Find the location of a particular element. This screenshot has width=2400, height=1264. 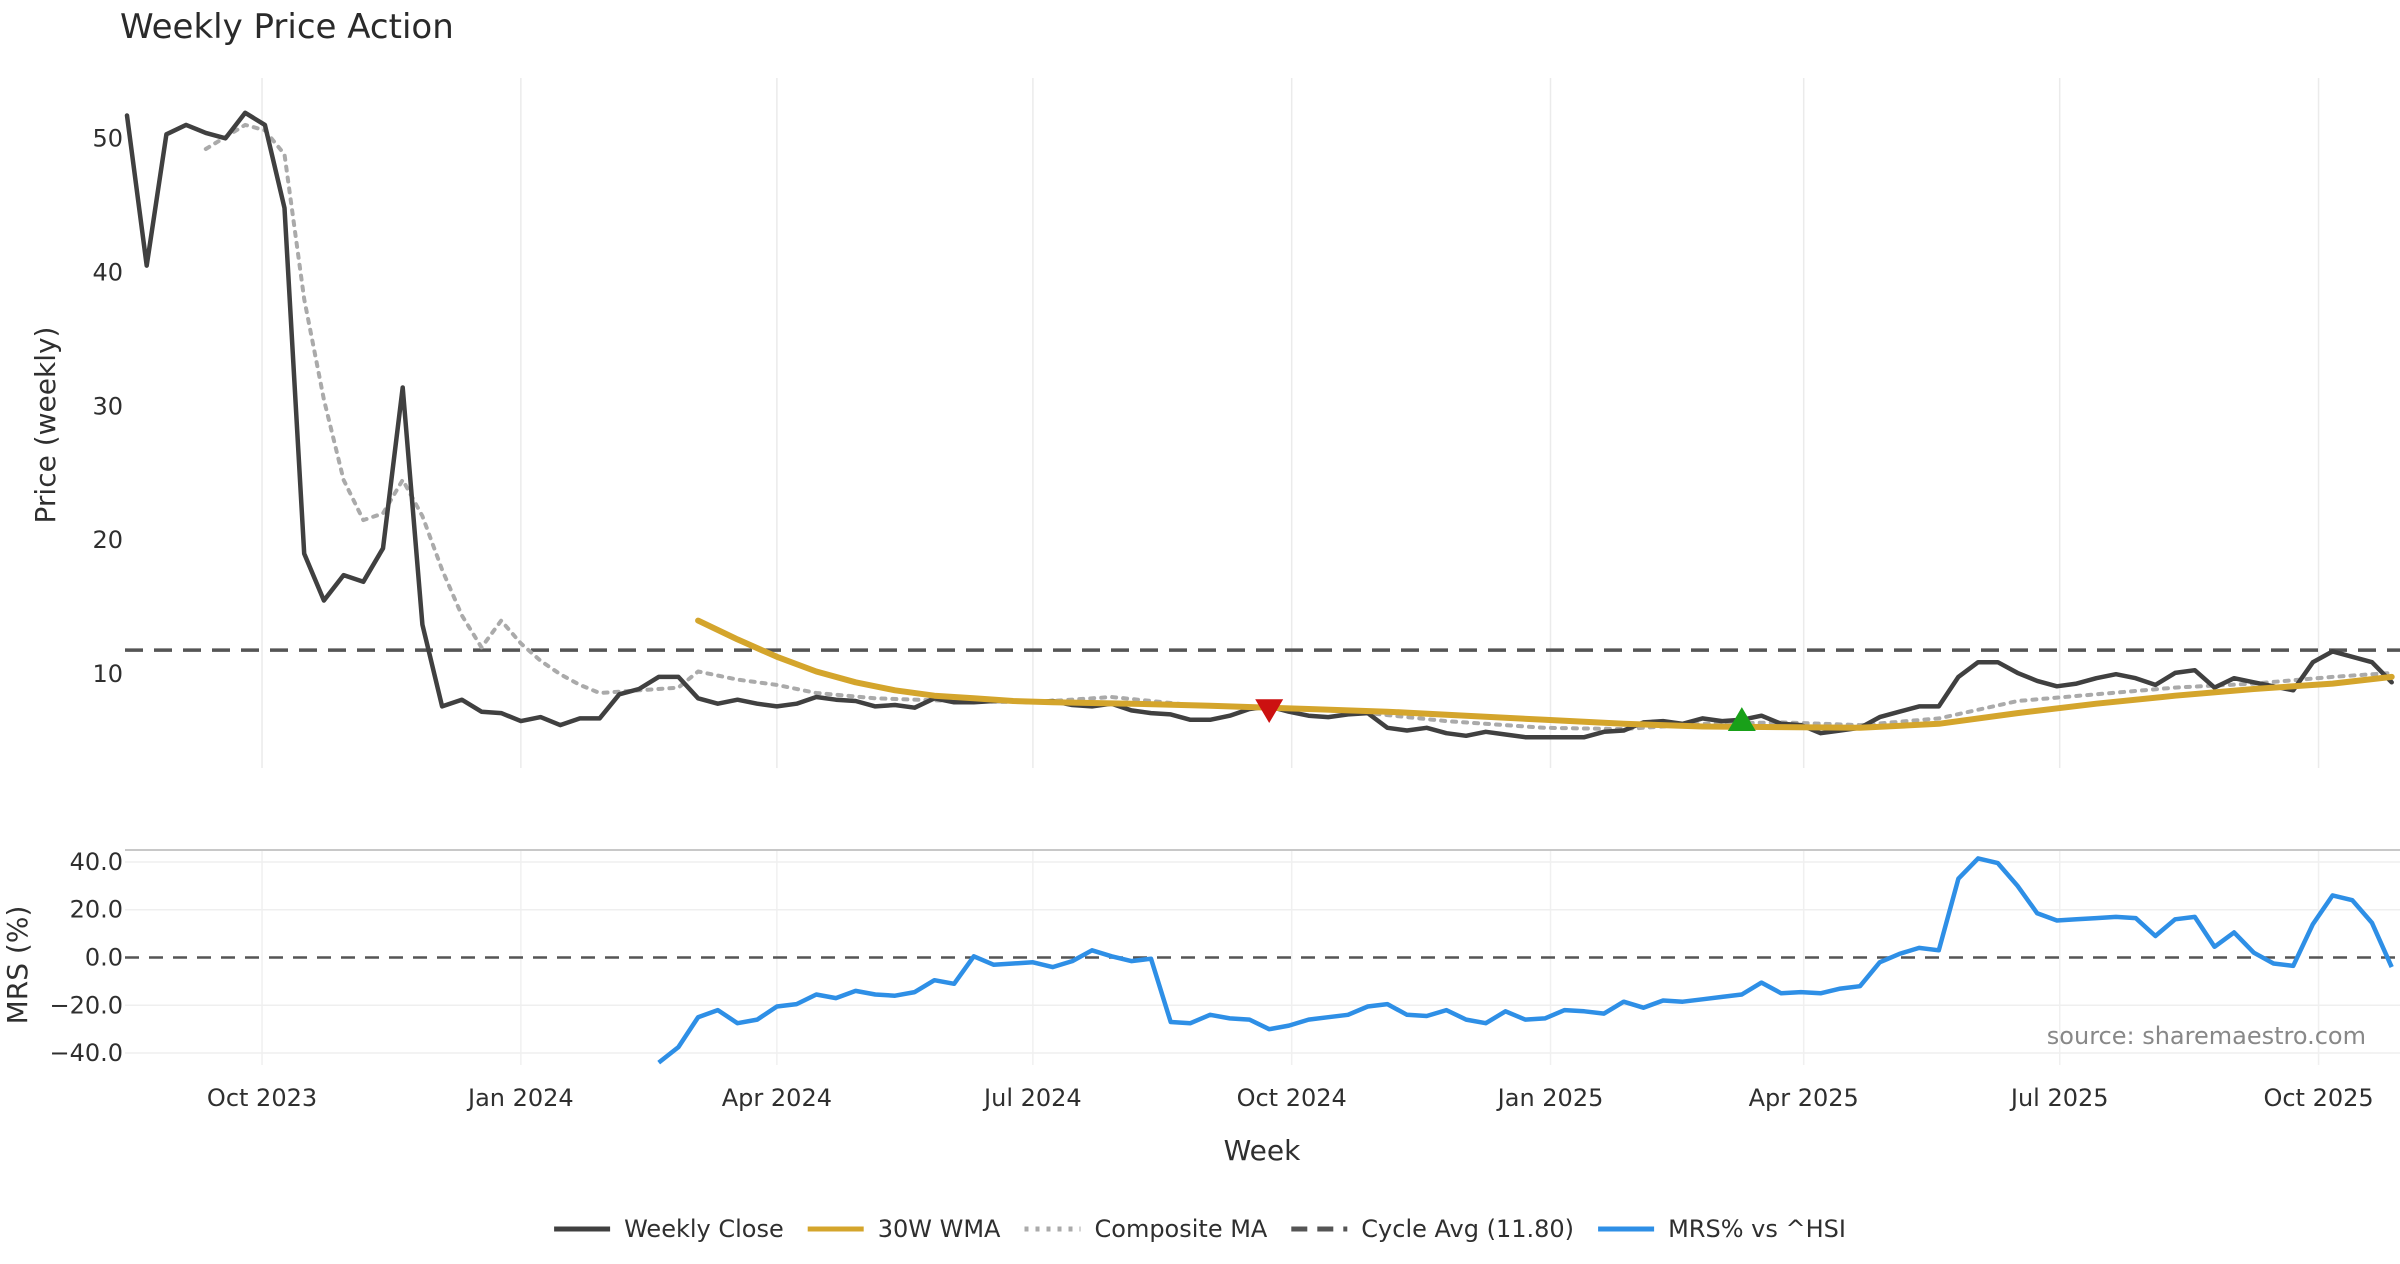

x-tick-label: Jan 2025 is located at coordinates (1550, 1098).